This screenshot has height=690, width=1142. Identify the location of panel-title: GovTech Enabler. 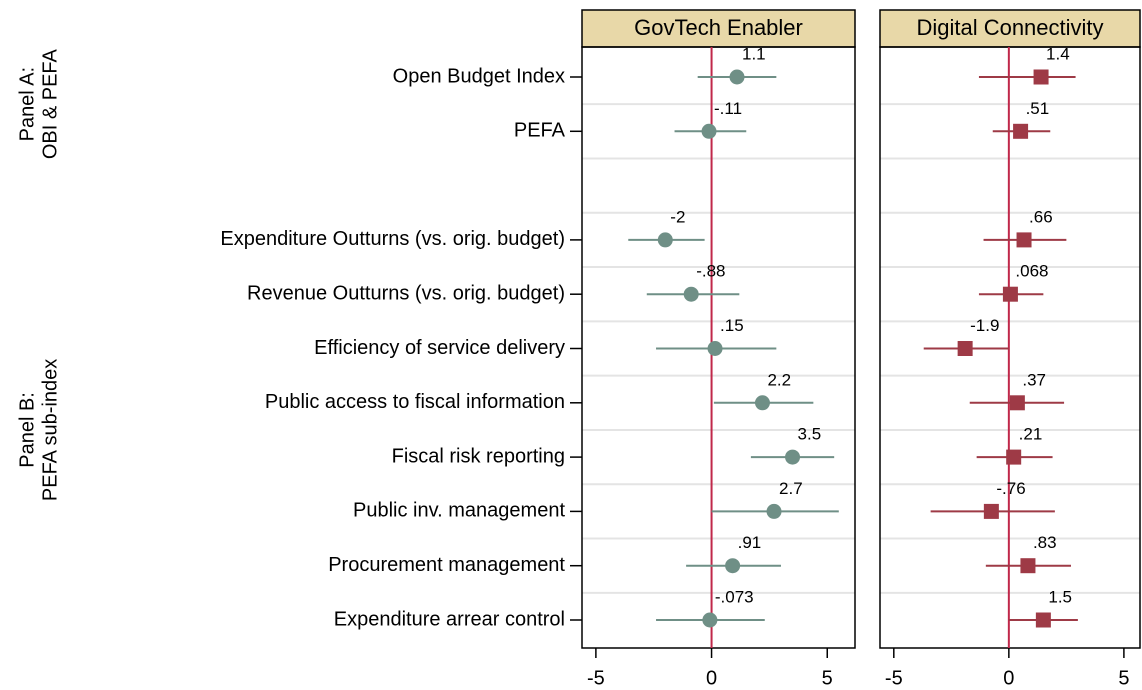
(718, 27).